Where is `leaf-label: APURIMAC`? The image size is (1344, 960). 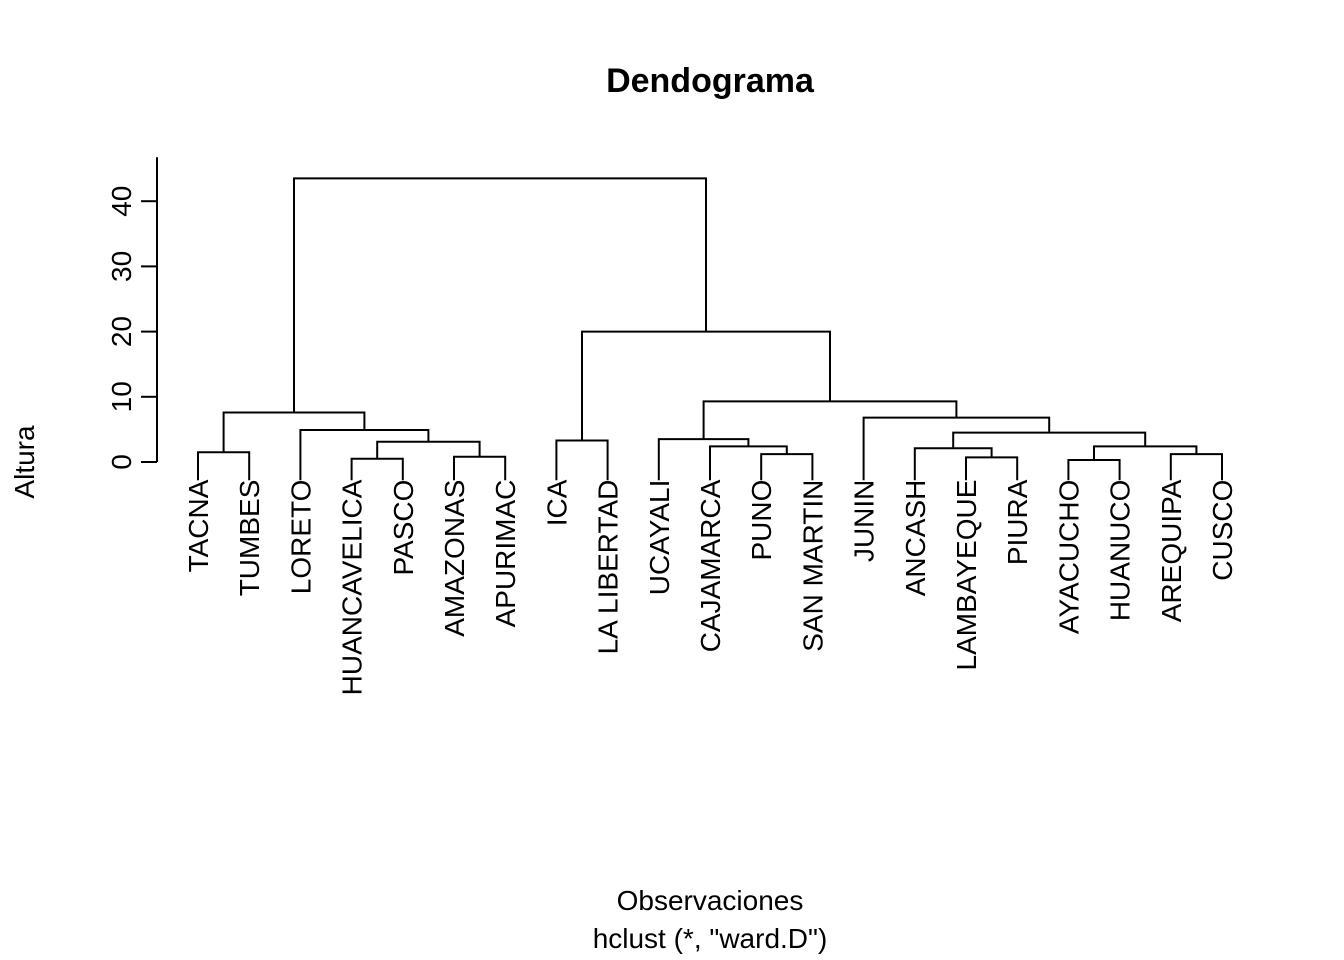 leaf-label: APURIMAC is located at coordinates (505, 554).